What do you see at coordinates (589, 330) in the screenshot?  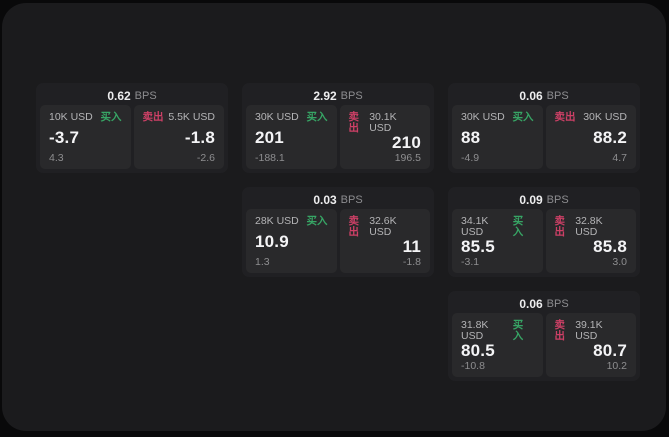 I see `sell-size: 39.1K USD` at bounding box center [589, 330].